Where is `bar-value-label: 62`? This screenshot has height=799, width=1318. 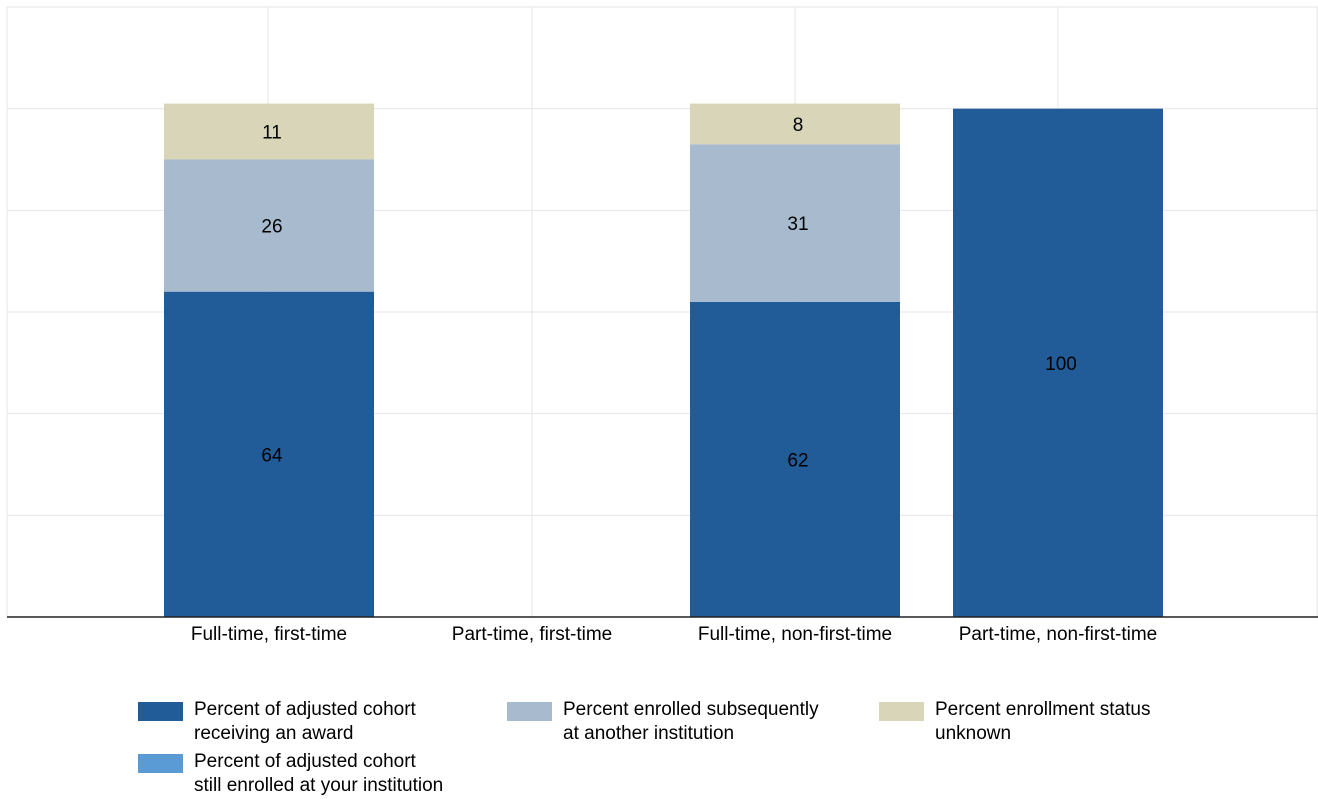
bar-value-label: 62 is located at coordinates (797, 460).